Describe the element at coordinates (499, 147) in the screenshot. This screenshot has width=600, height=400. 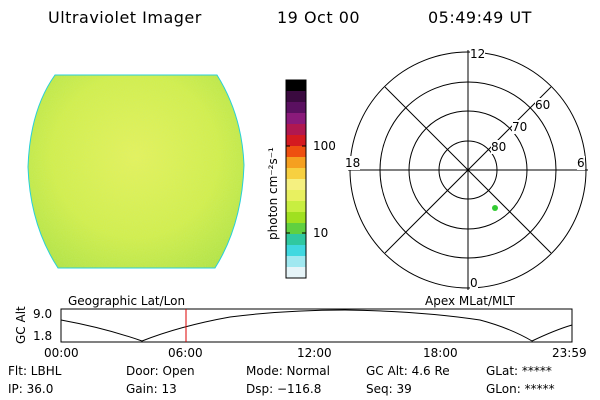
I see `ring-label-80: 80` at that location.